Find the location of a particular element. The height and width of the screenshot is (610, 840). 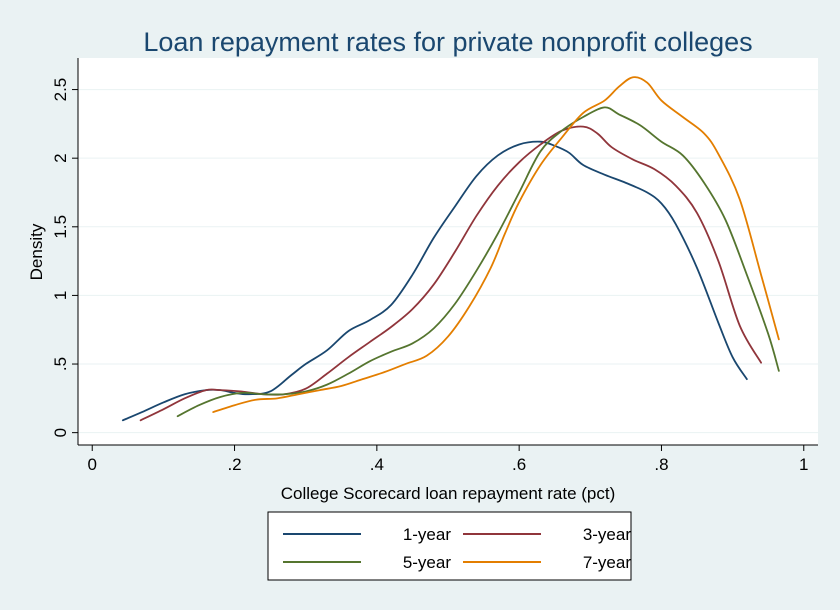

legend-entries: 1-year 3-year 5-year 7-year is located at coordinates (457, 548).